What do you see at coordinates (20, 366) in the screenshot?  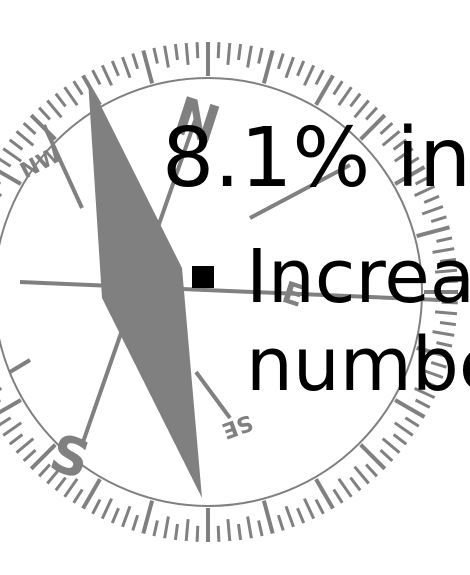 I see `southwest-line` at bounding box center [20, 366].